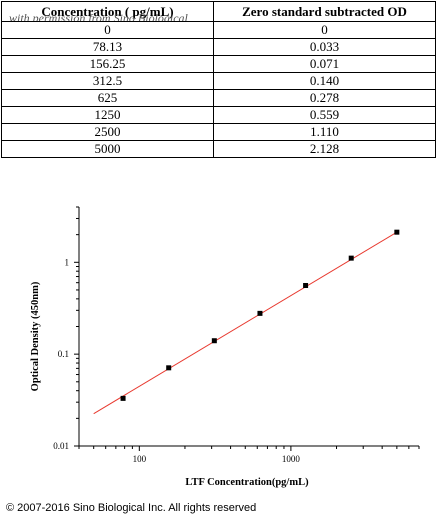 This screenshot has width=437, height=520. I want to click on header-concentration-label: Concentration ( pg/mL), so click(107, 11).